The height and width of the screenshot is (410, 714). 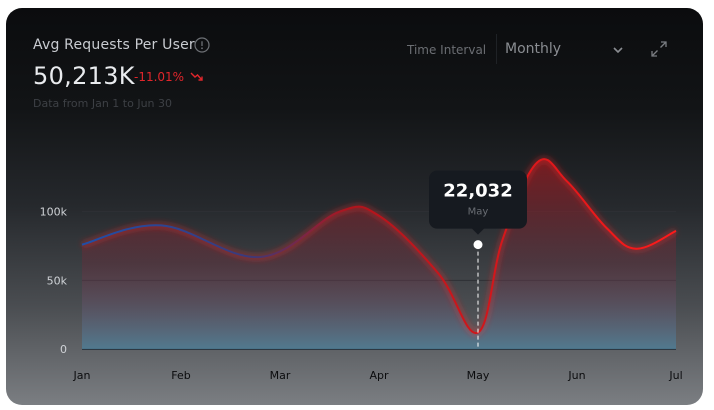 What do you see at coordinates (180, 375) in the screenshot?
I see `x-tick-label: Feb` at bounding box center [180, 375].